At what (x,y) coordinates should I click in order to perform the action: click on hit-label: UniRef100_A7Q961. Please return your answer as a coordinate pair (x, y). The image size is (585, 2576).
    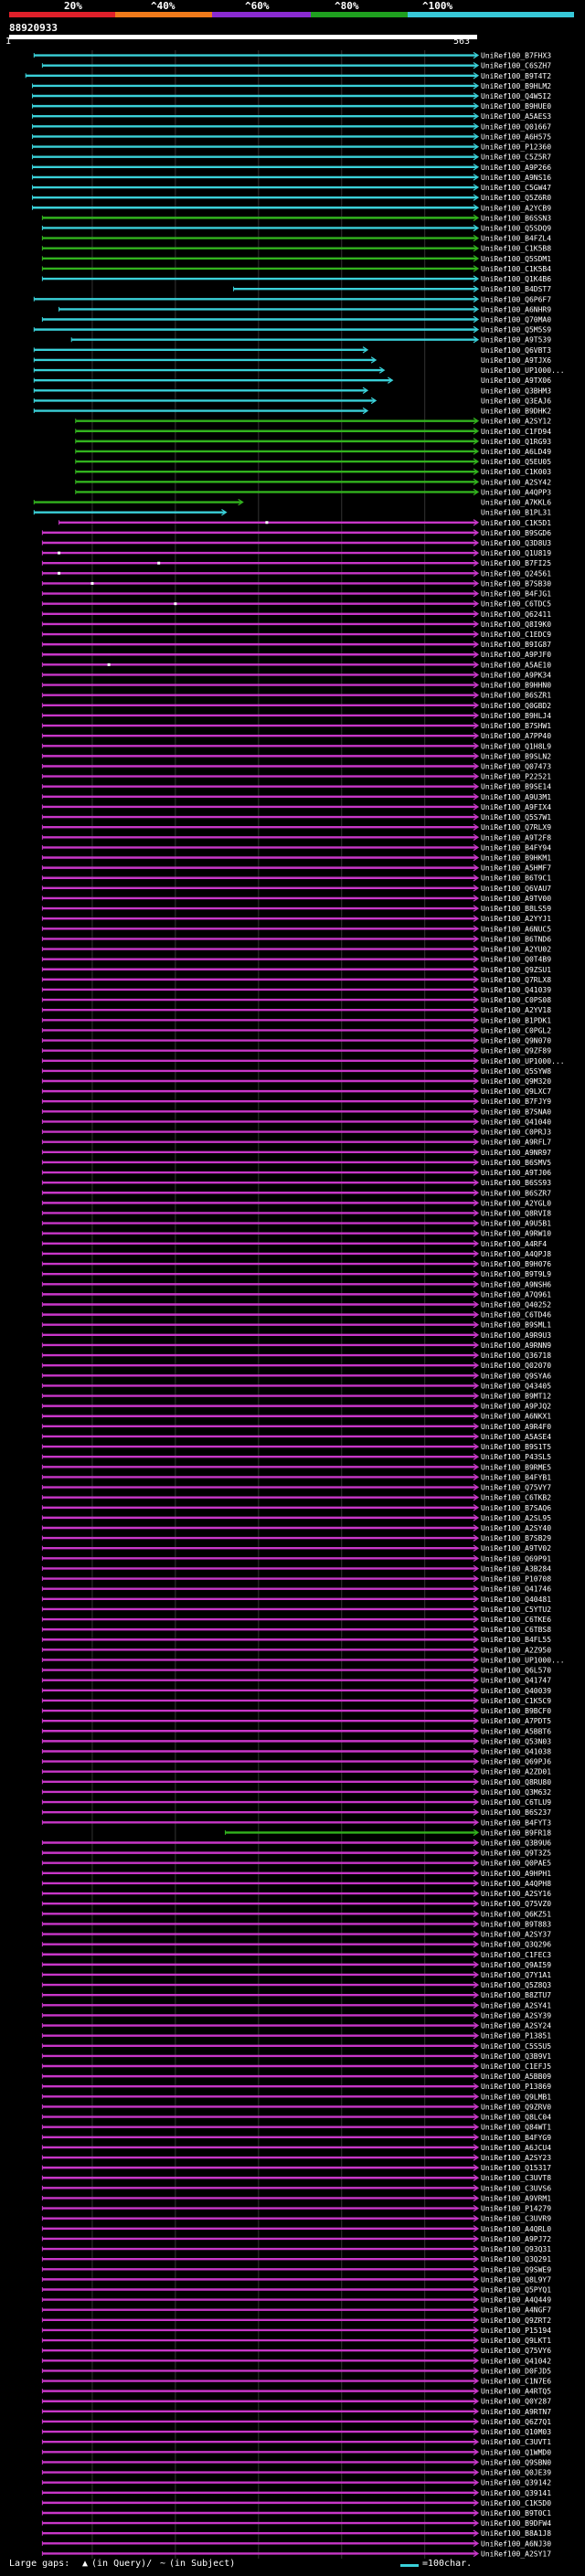
    Looking at the image, I should click on (516, 1294).